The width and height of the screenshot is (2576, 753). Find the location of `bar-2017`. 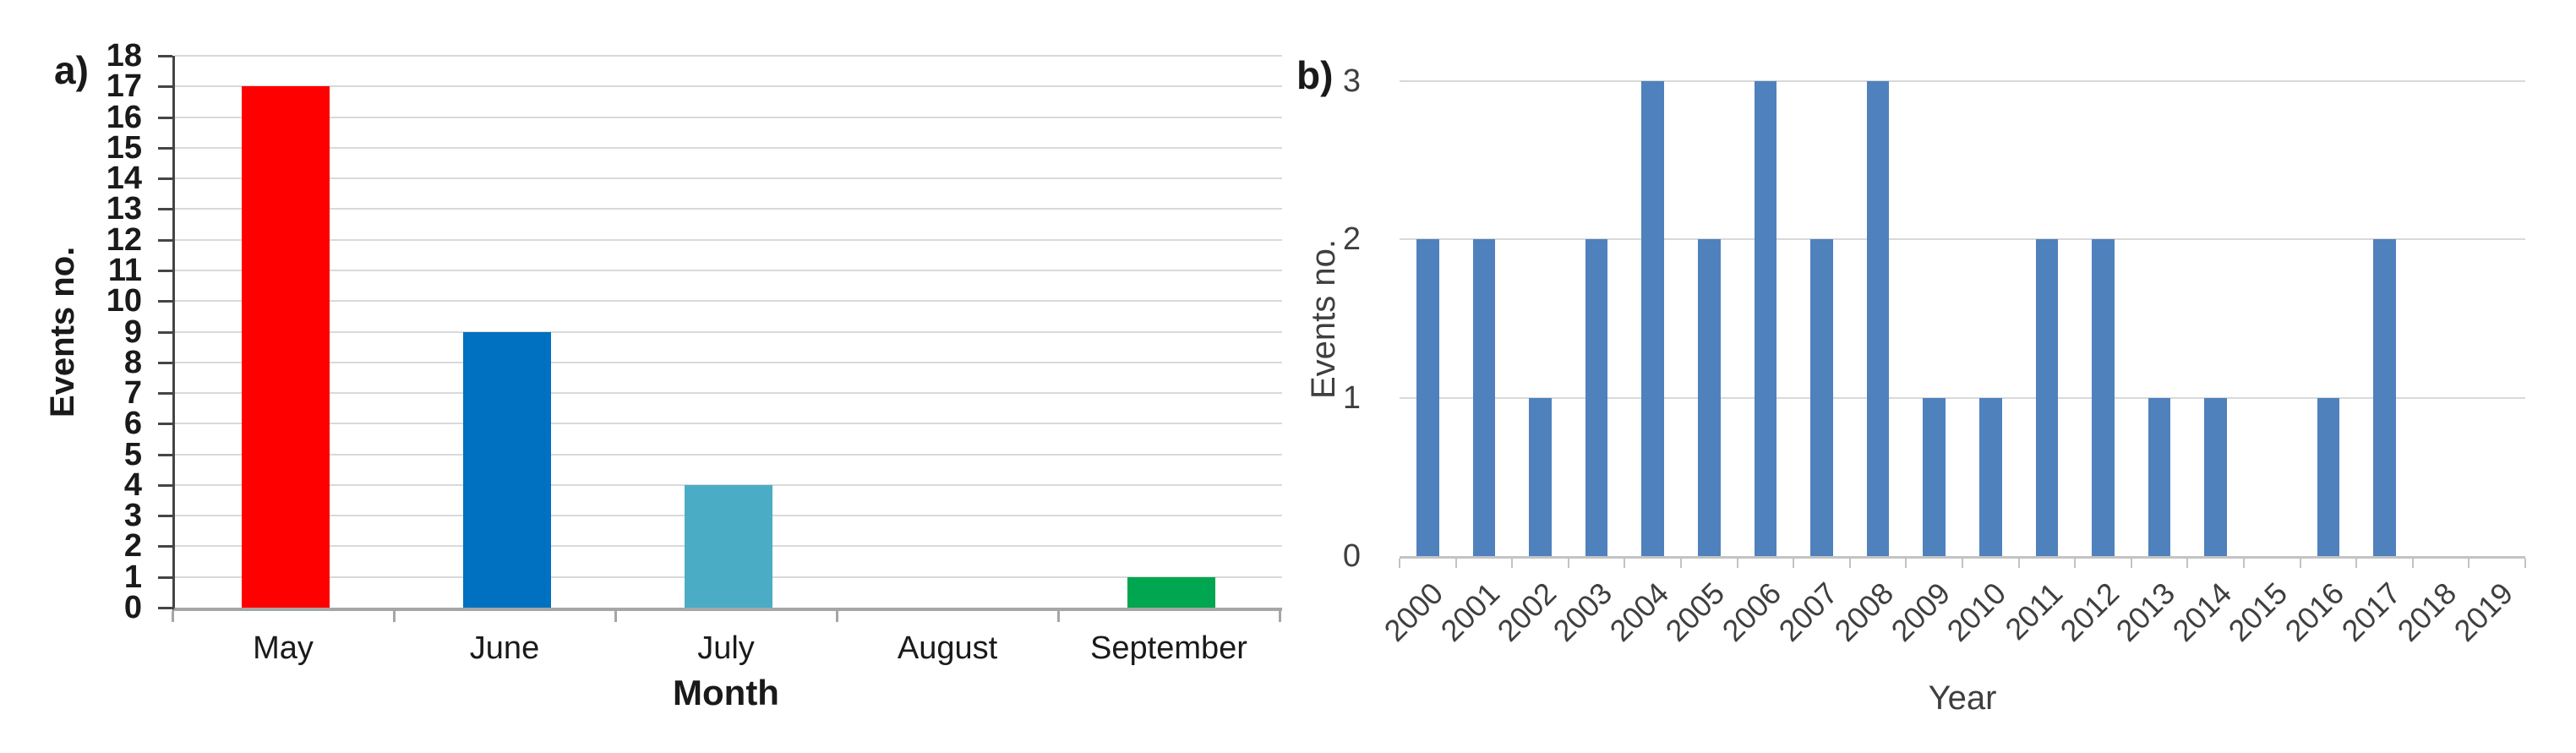

bar-2017 is located at coordinates (2384, 398).